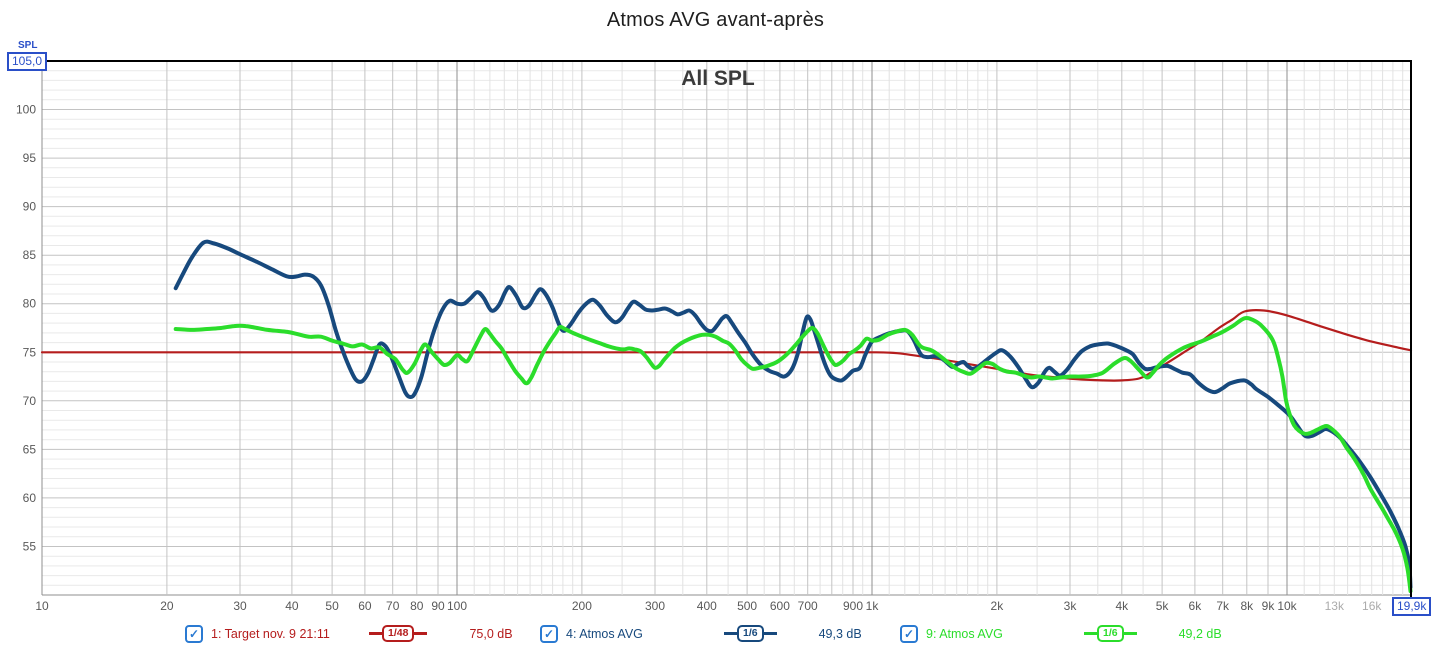 The width and height of the screenshot is (1431, 646). I want to click on svg-text: 9k, so click(1269, 606).